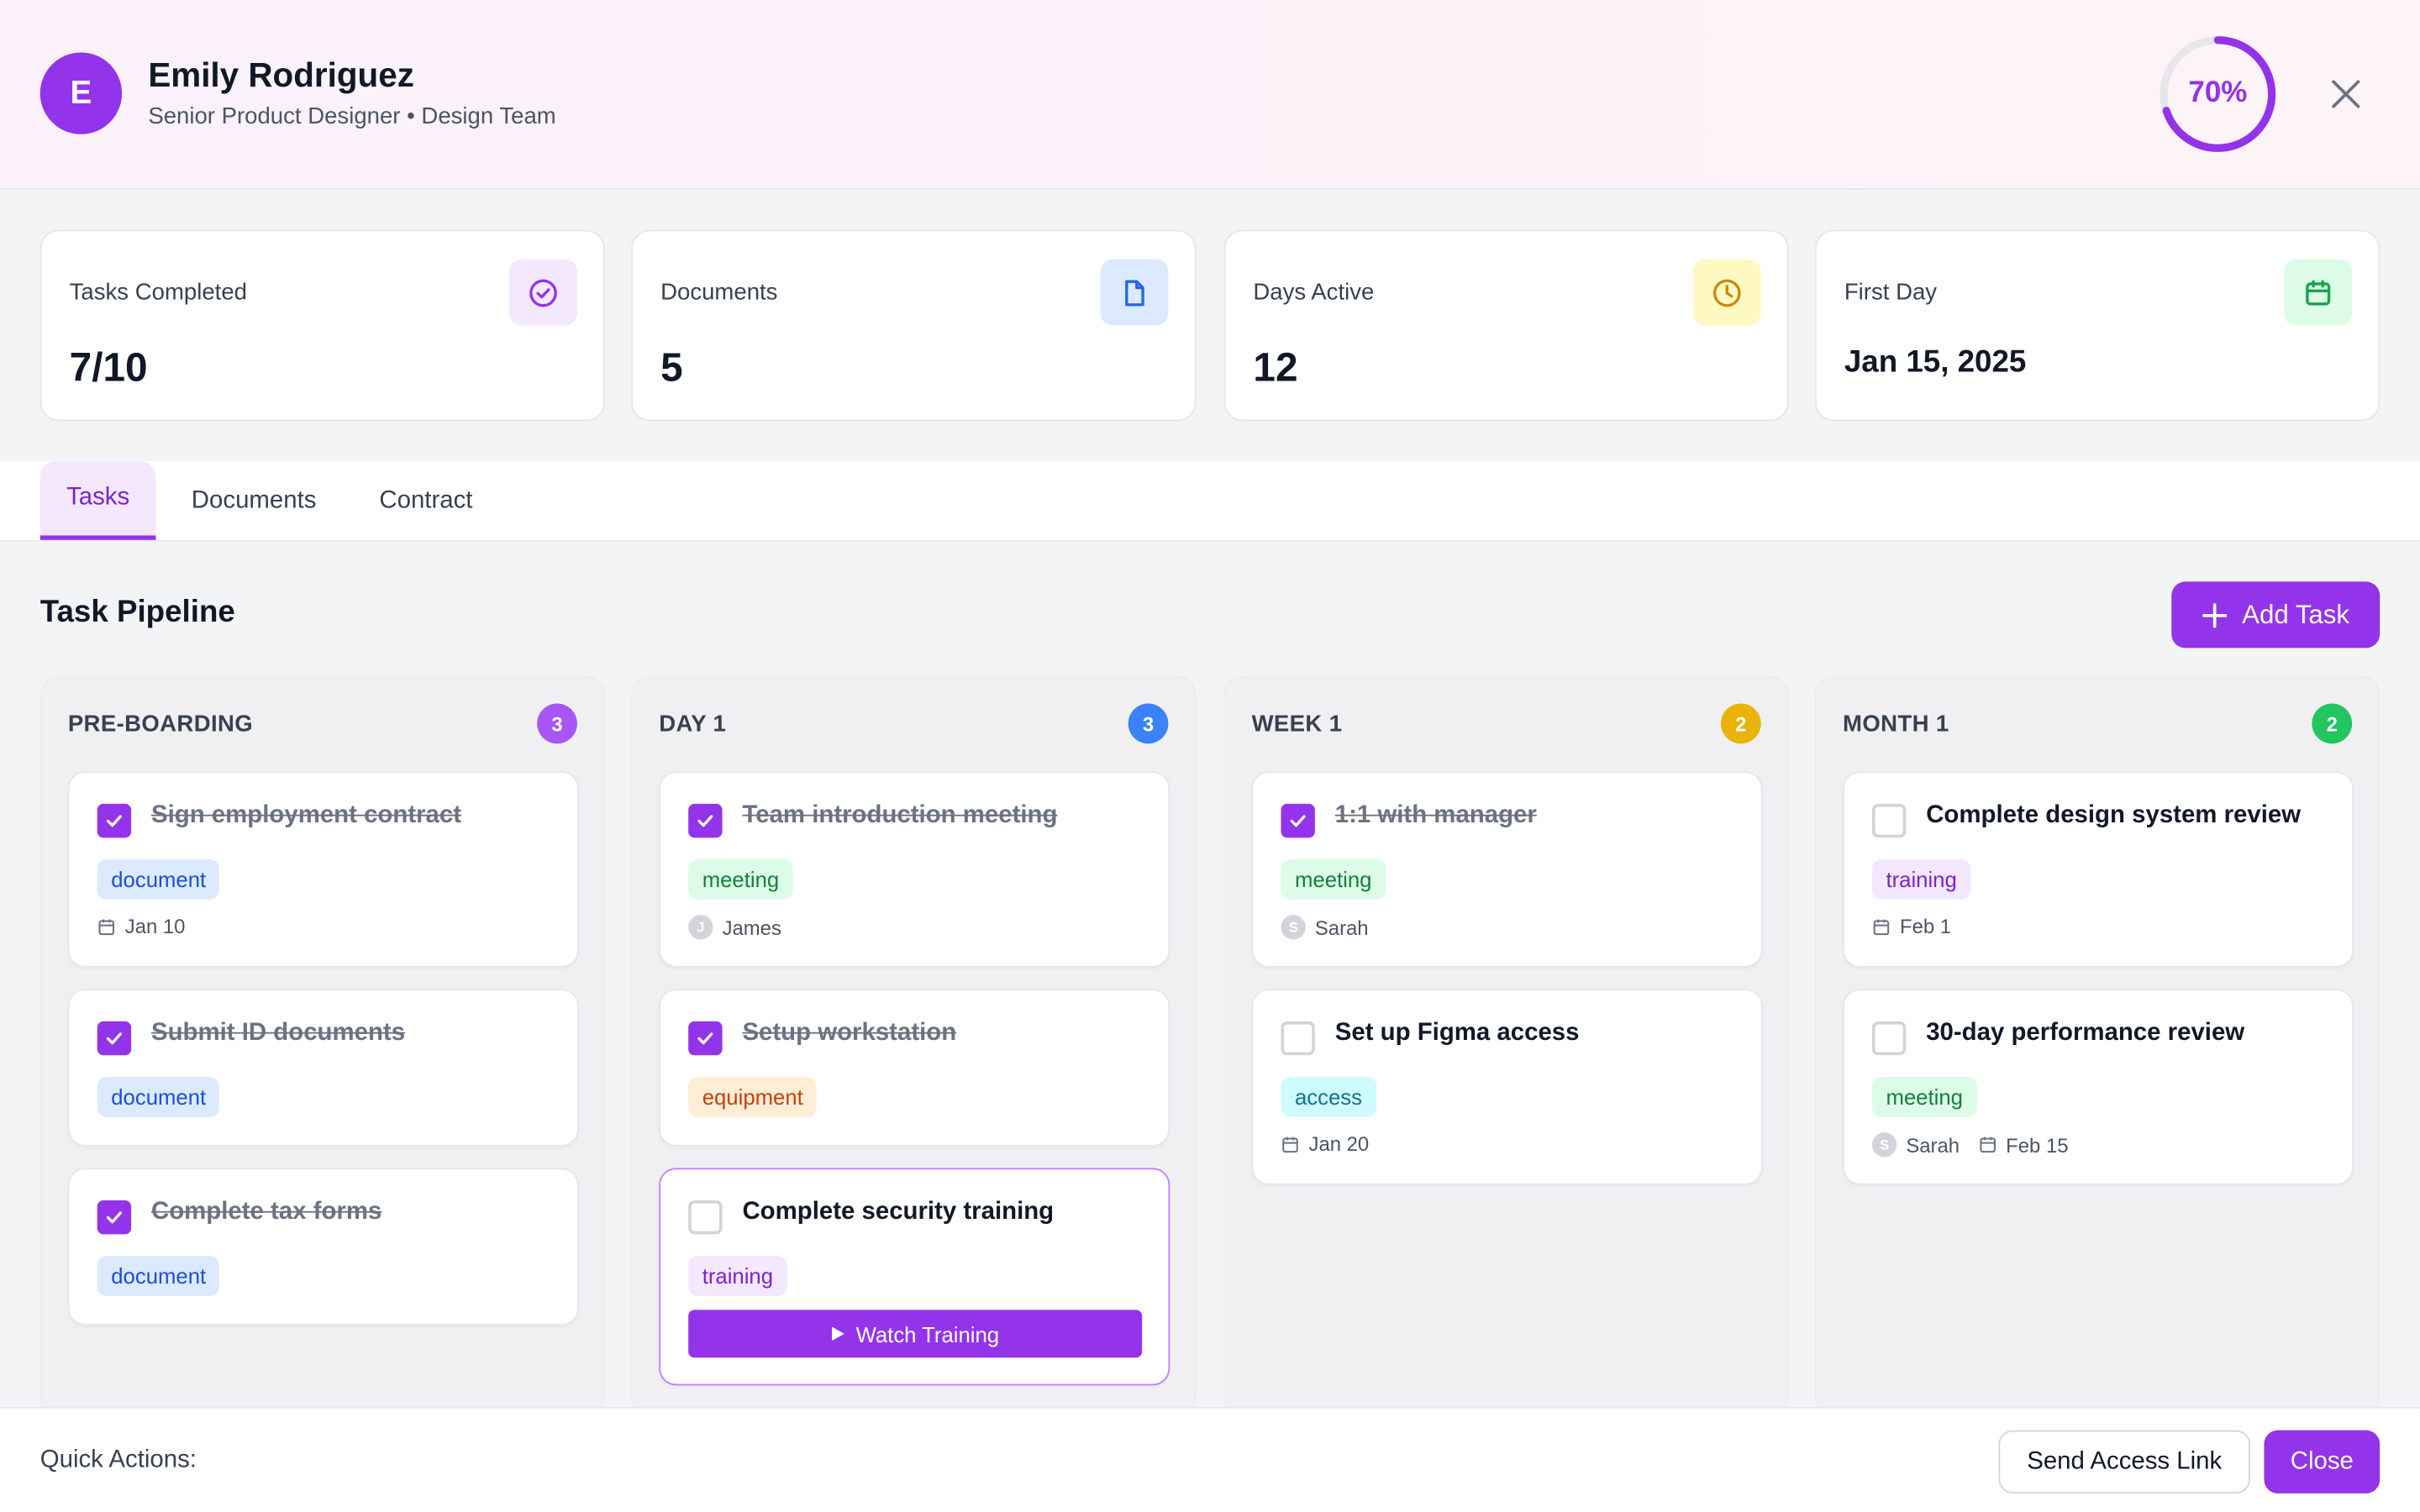 Image resolution: width=2420 pixels, height=1512 pixels. What do you see at coordinates (2332, 723) in the screenshot?
I see `column-count-badge: 2` at bounding box center [2332, 723].